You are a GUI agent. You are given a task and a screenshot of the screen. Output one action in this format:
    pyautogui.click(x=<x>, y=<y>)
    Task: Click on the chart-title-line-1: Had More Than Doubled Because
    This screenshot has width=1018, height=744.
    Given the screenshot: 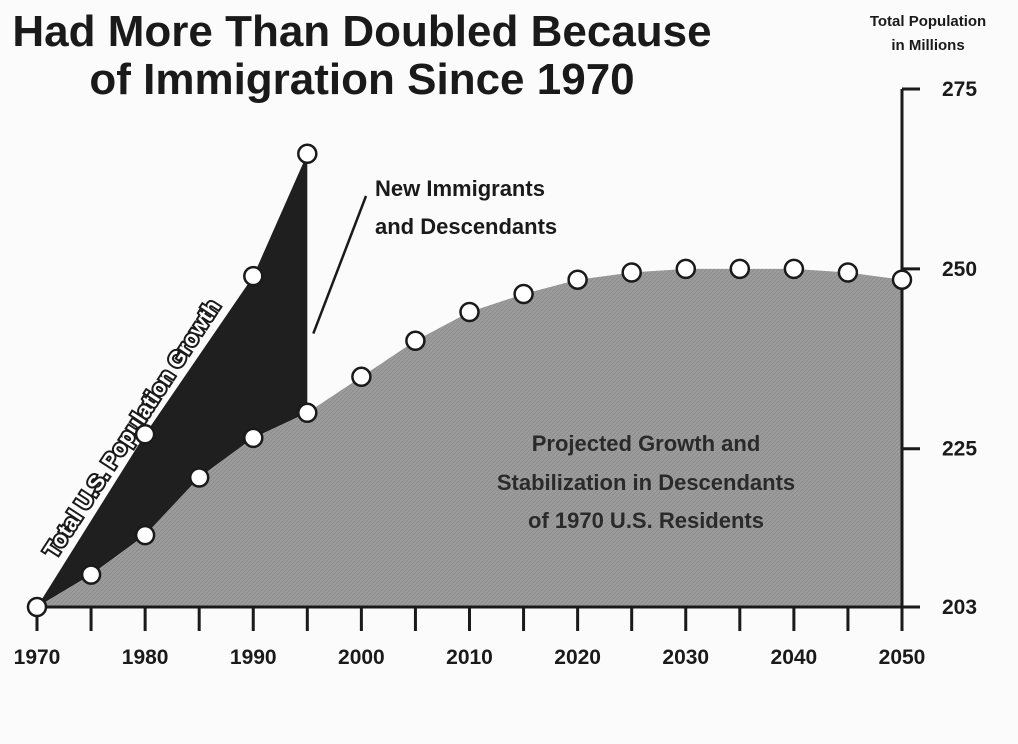 What is the action you would take?
    pyautogui.click(x=361, y=31)
    